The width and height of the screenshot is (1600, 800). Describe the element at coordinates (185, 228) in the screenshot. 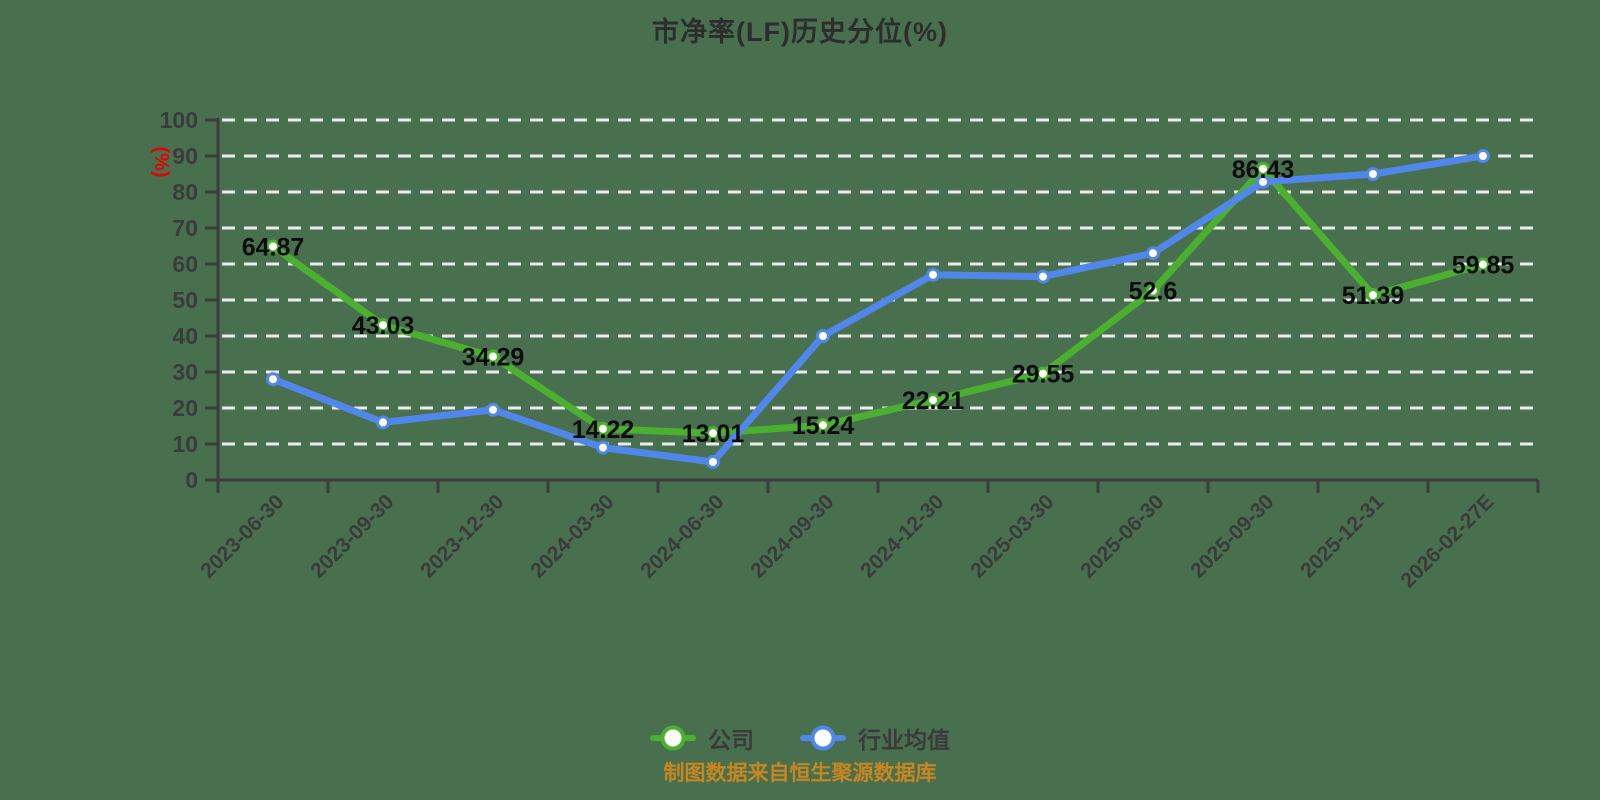

I see `y-tick-label-70: 70` at that location.